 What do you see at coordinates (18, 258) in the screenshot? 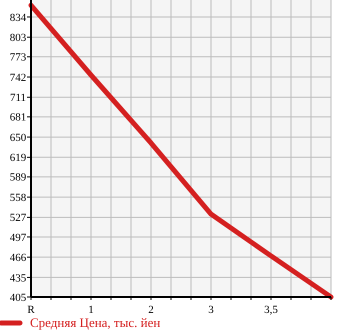
I see `y-tick-label: 466` at bounding box center [18, 258].